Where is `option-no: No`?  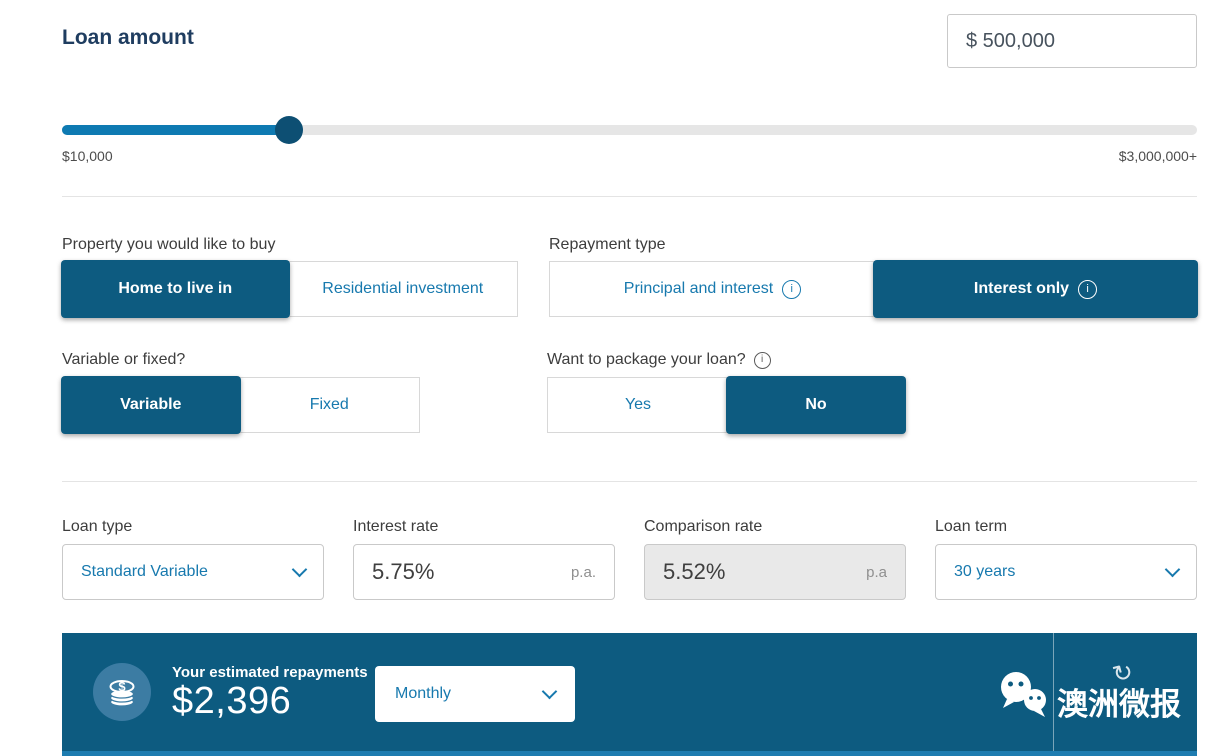 option-no: No is located at coordinates (816, 405).